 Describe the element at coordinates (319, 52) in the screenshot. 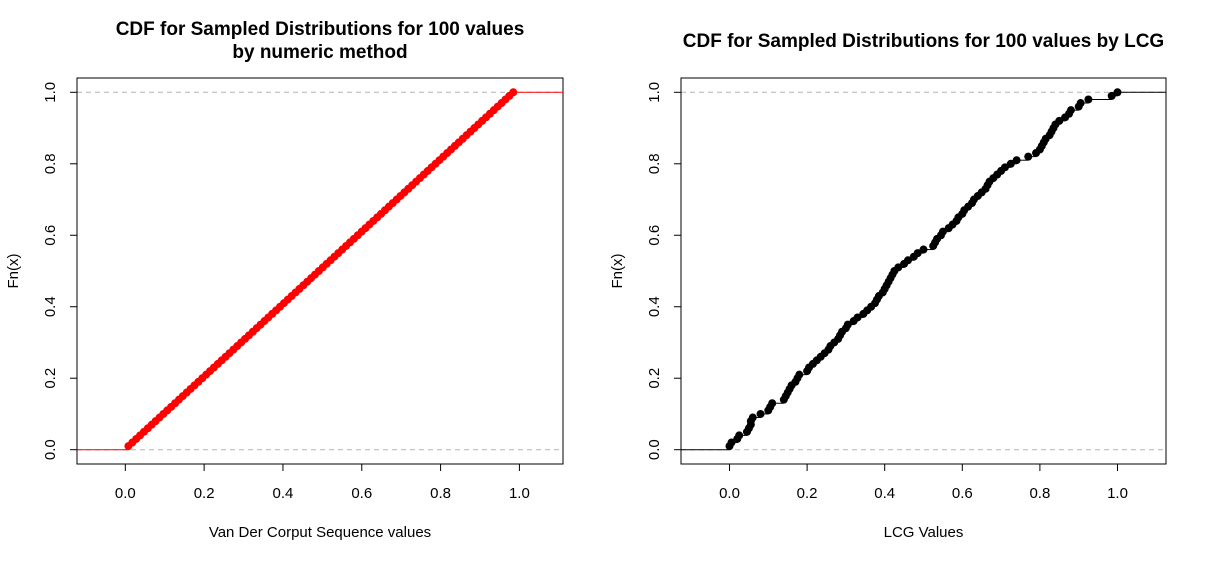

I see `chart-title: by numeric method` at that location.